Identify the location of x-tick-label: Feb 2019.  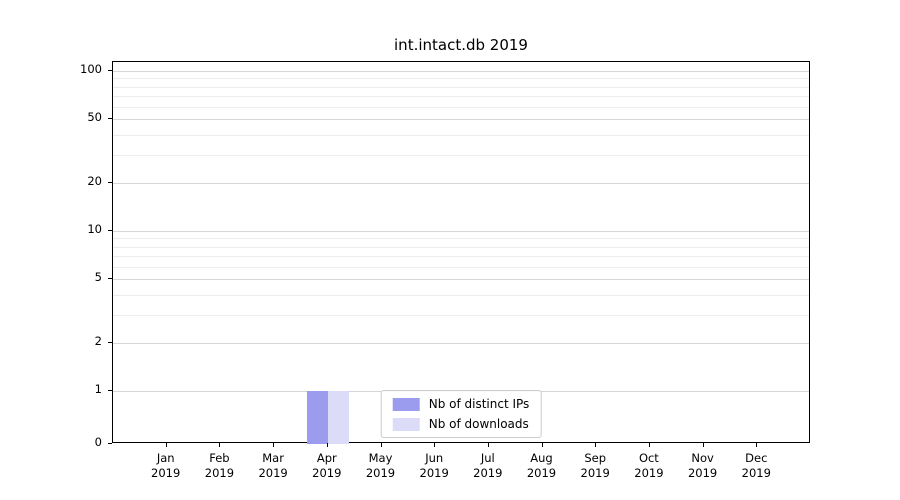
(219, 466).